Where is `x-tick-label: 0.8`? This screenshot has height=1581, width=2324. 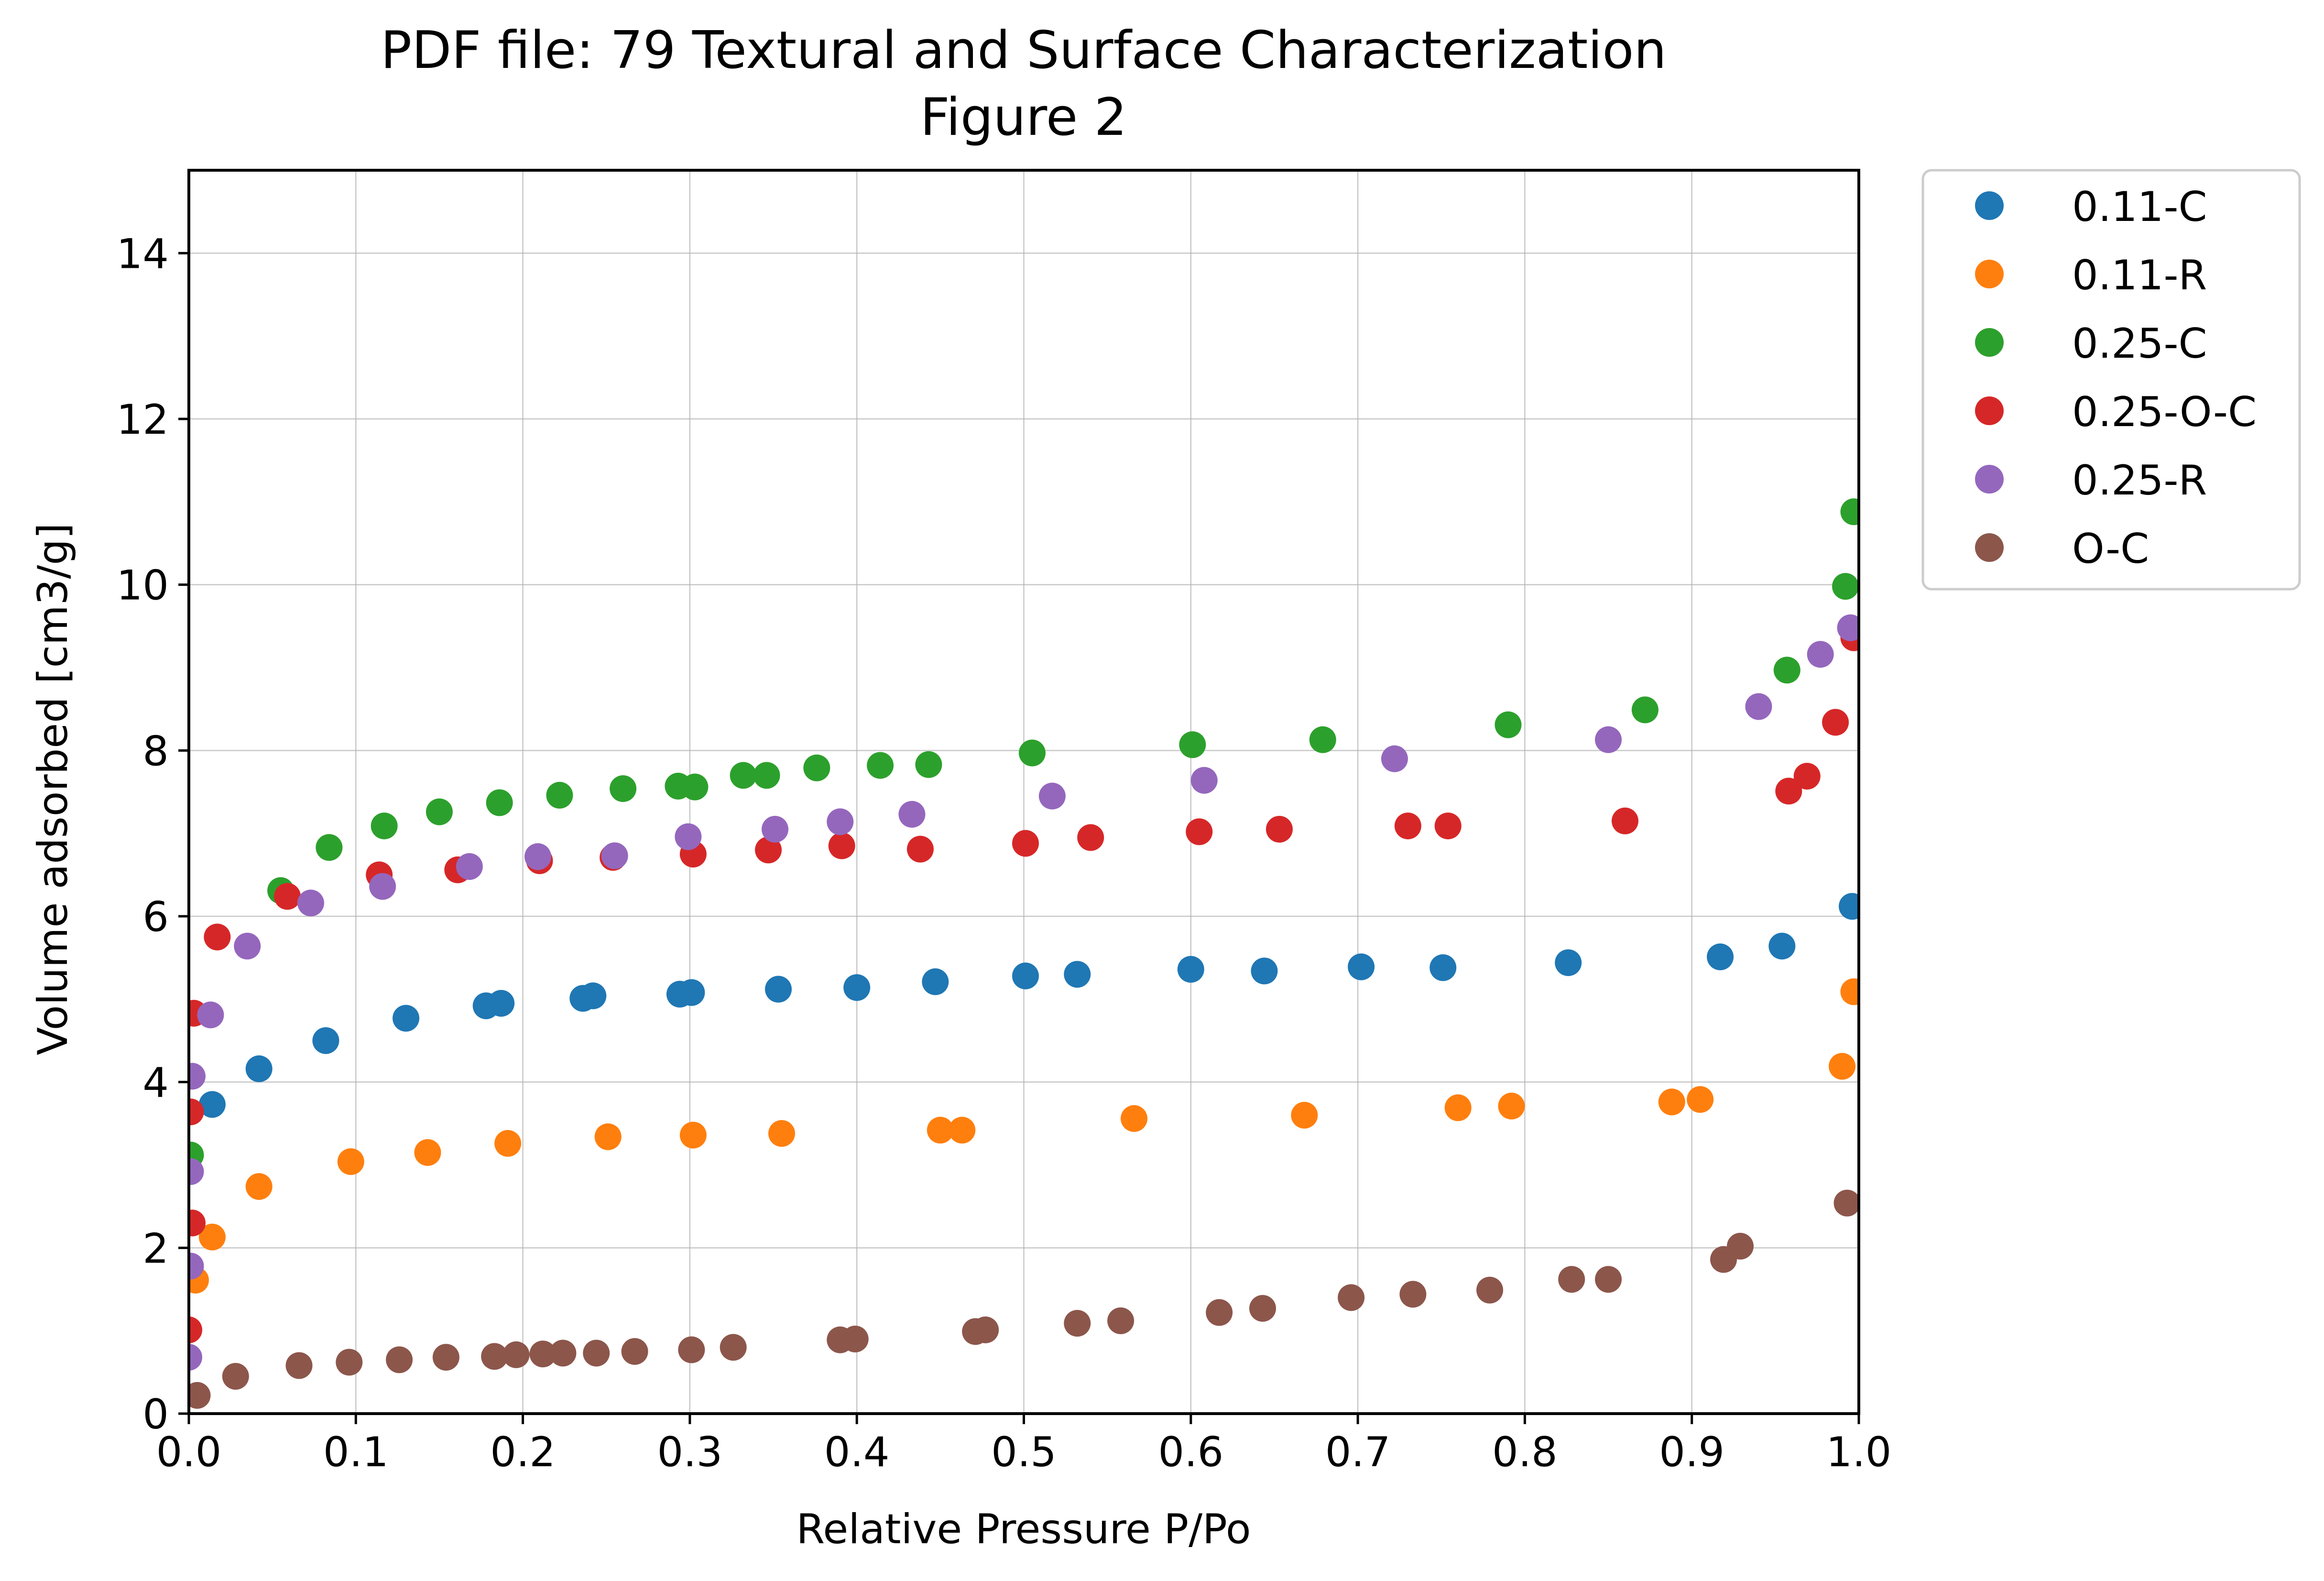 x-tick-label: 0.8 is located at coordinates (1525, 1452).